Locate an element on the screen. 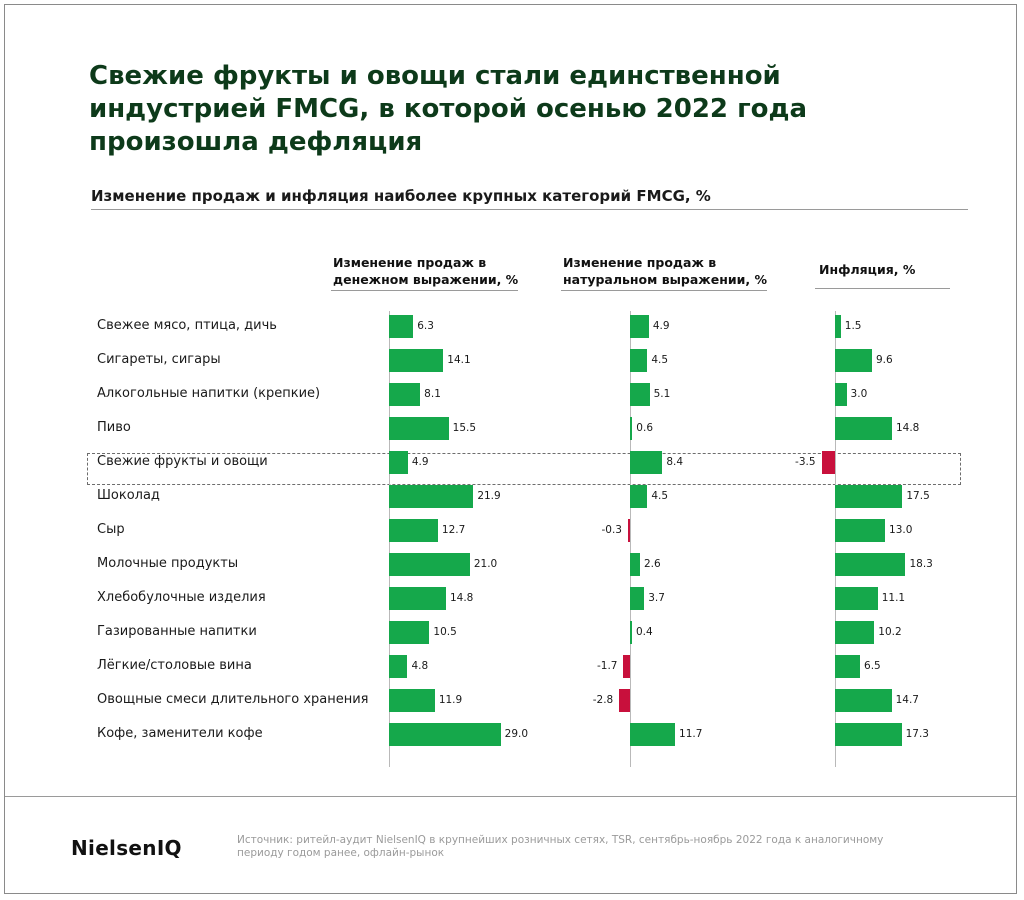 The image size is (1024, 900). data-label-volume-sales: 5.1 is located at coordinates (662, 394).